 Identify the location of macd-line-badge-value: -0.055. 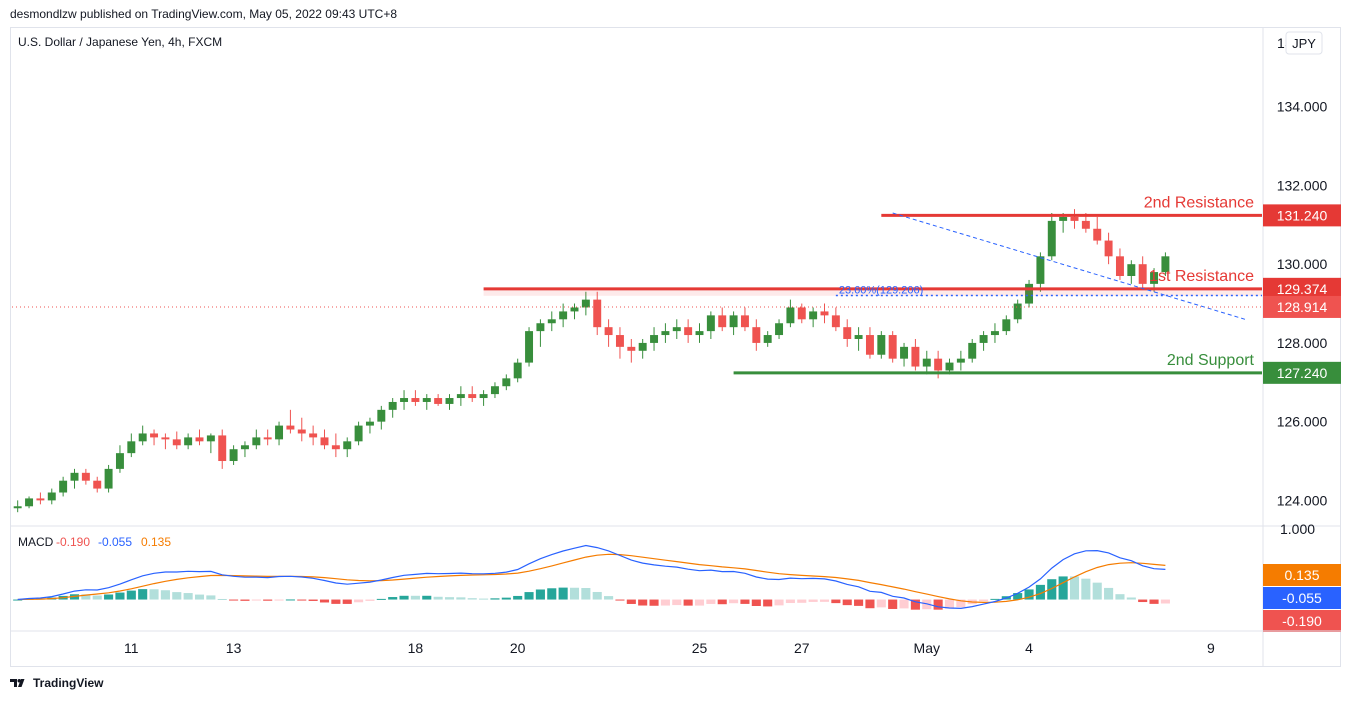
(1302, 598).